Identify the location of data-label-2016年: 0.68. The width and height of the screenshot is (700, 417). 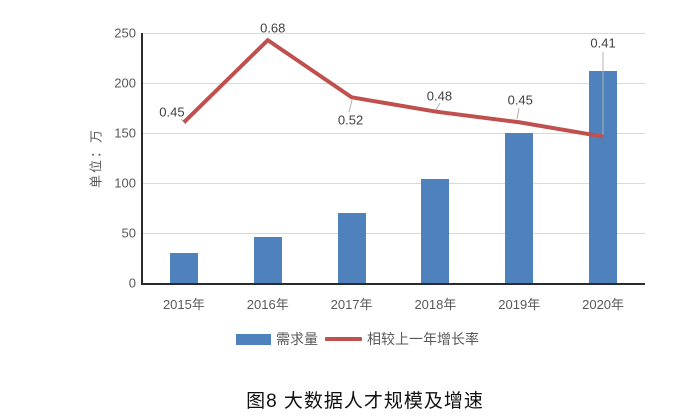
(273, 28).